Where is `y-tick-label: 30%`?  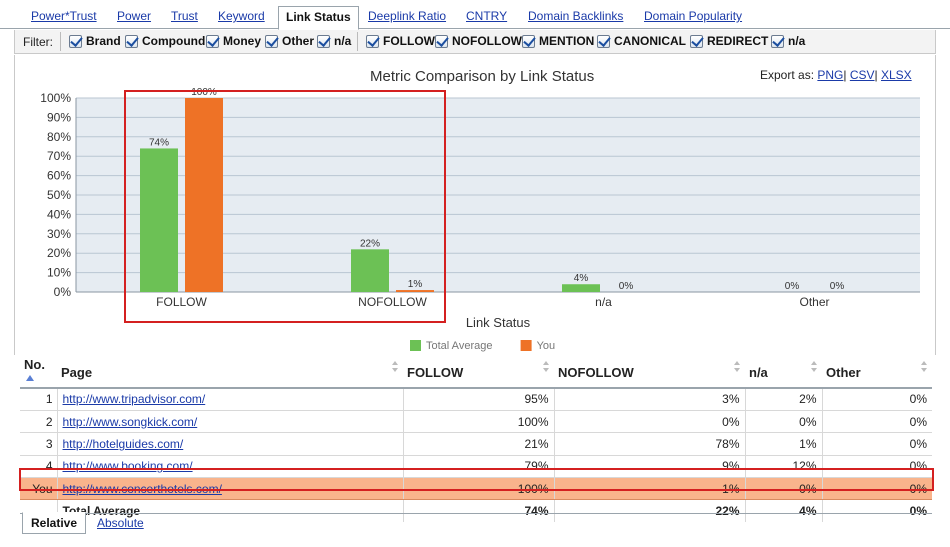
y-tick-label: 30% is located at coordinates (59, 234).